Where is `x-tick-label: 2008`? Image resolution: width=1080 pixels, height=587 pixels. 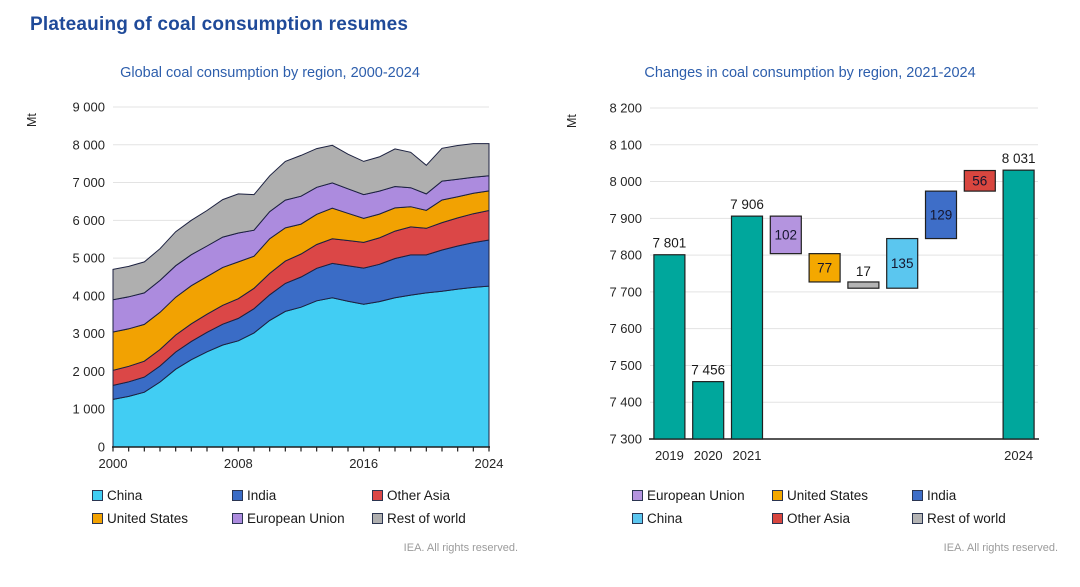 x-tick-label: 2008 is located at coordinates (238, 463).